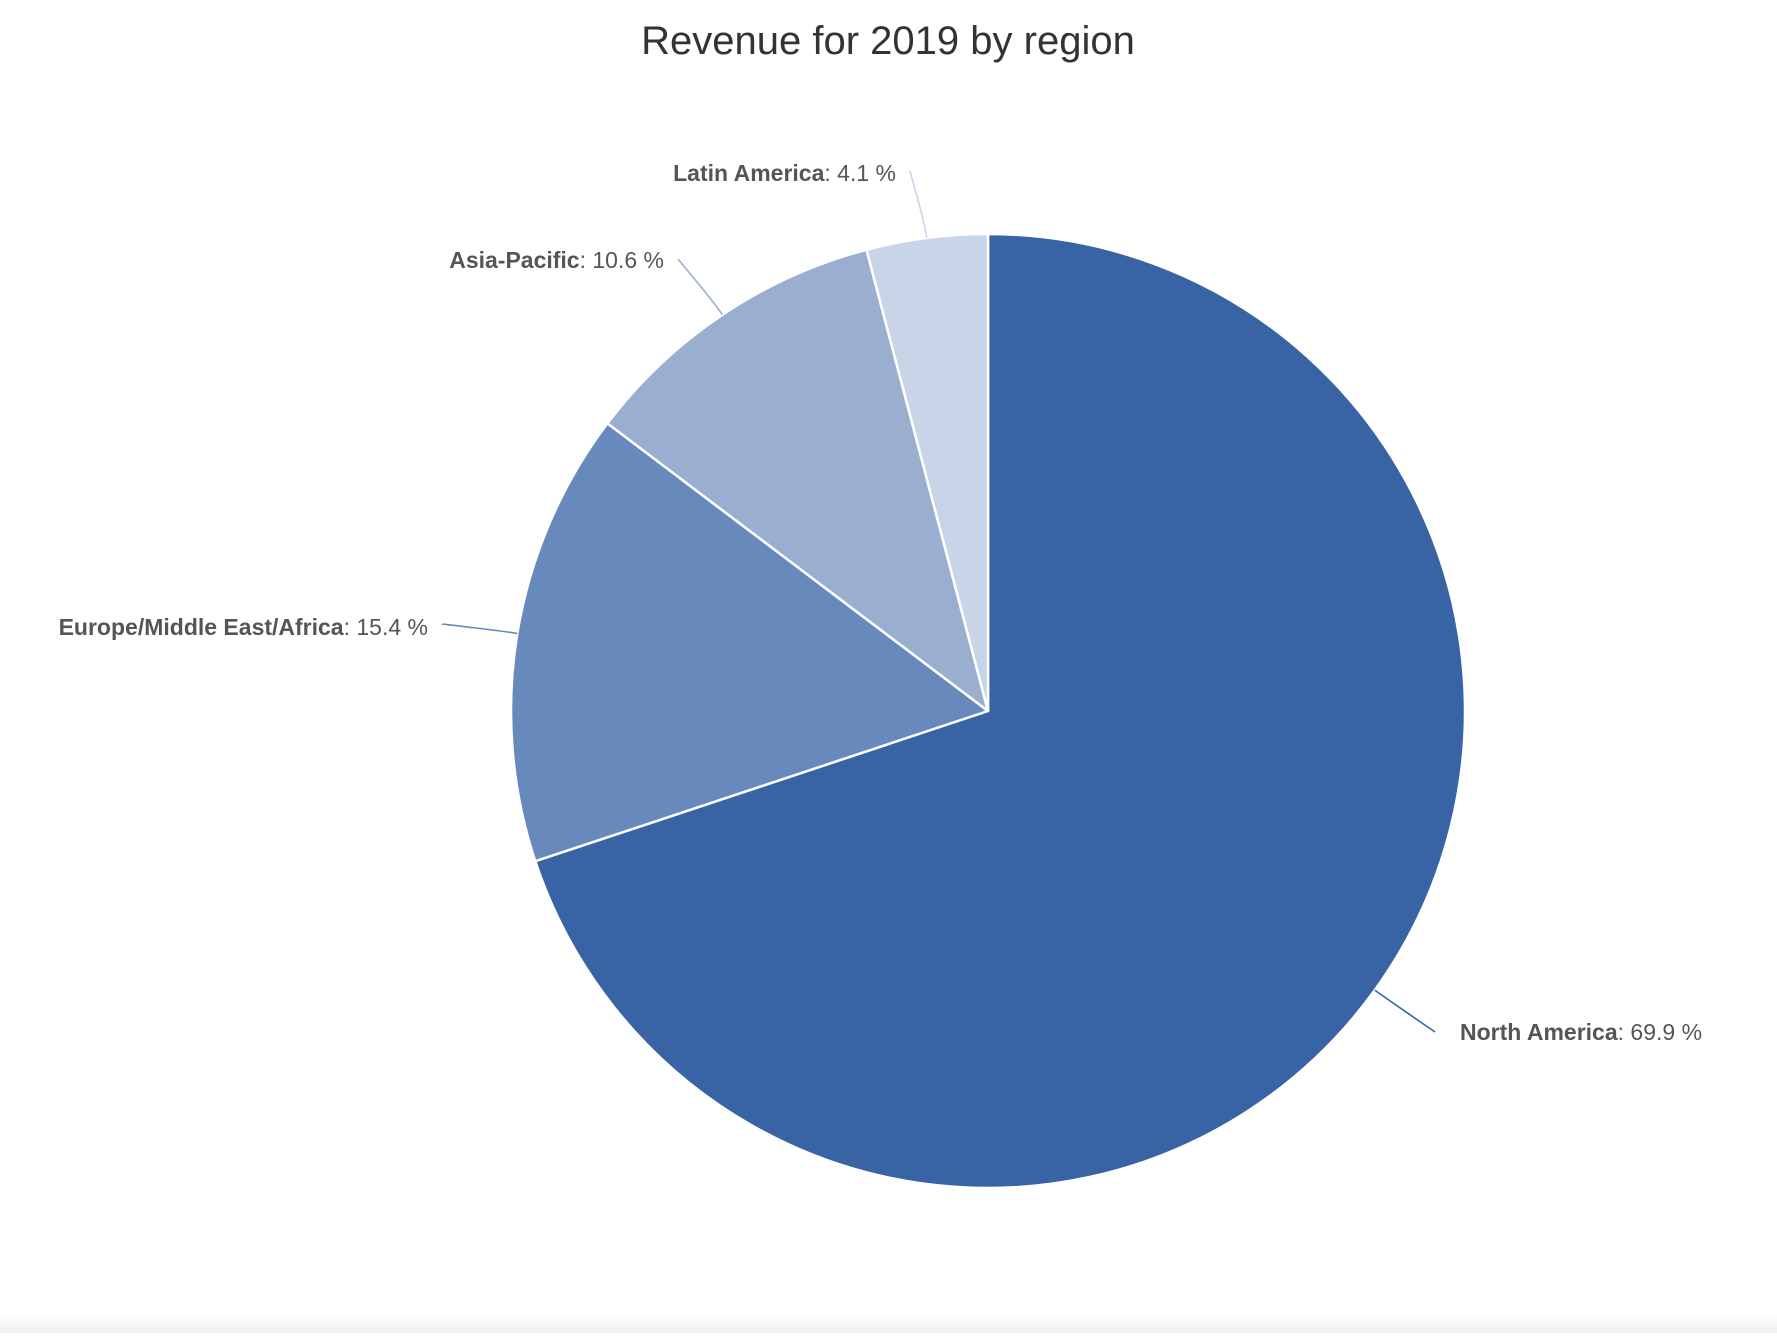 This screenshot has width=1777, height=1338. What do you see at coordinates (514, 260) in the screenshot?
I see `slice-label-category: Asia-Pacific` at bounding box center [514, 260].